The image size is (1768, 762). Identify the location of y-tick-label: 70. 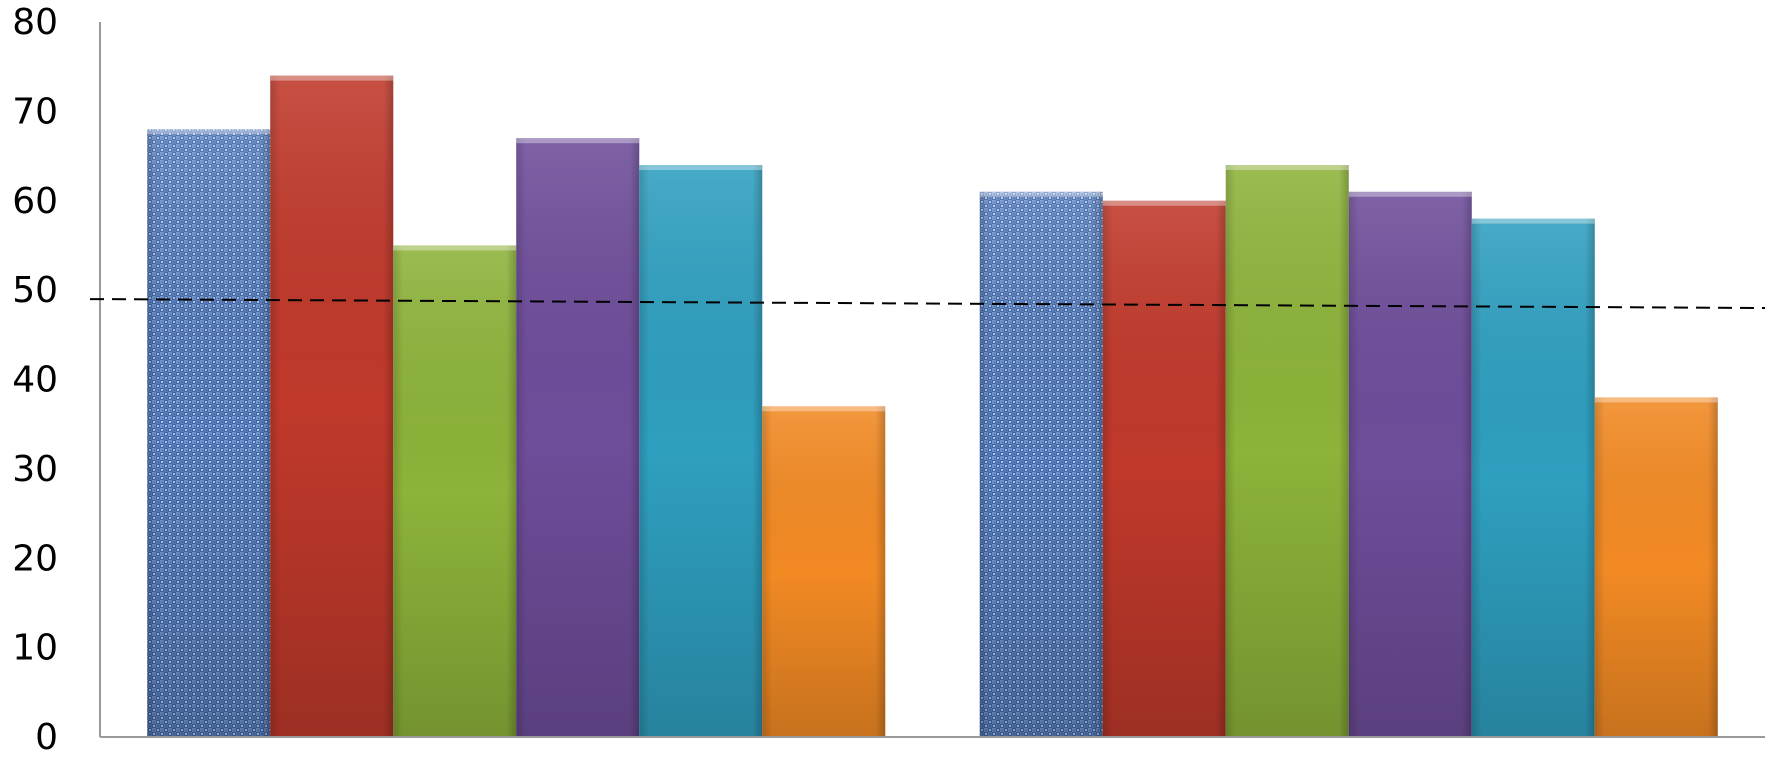
(35, 111).